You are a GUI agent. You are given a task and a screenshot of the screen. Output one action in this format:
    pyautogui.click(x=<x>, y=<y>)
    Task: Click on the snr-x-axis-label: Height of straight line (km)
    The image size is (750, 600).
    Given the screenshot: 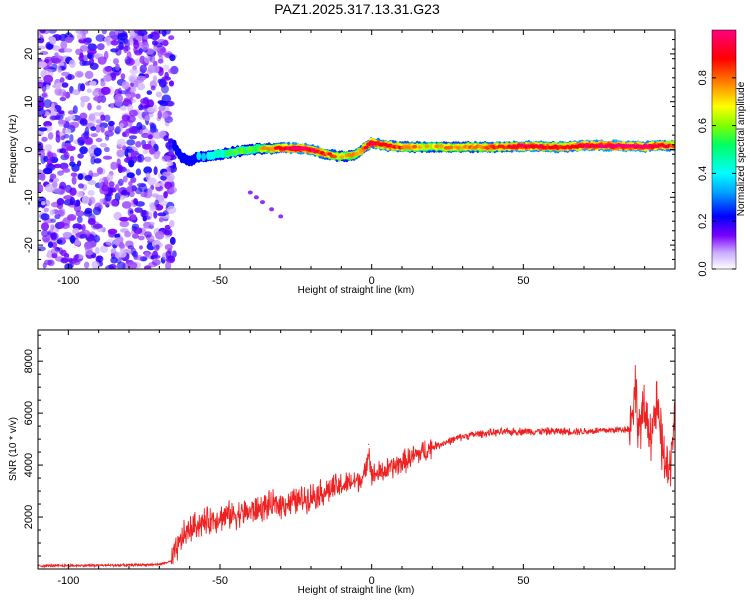 What is the action you would take?
    pyautogui.click(x=356, y=590)
    